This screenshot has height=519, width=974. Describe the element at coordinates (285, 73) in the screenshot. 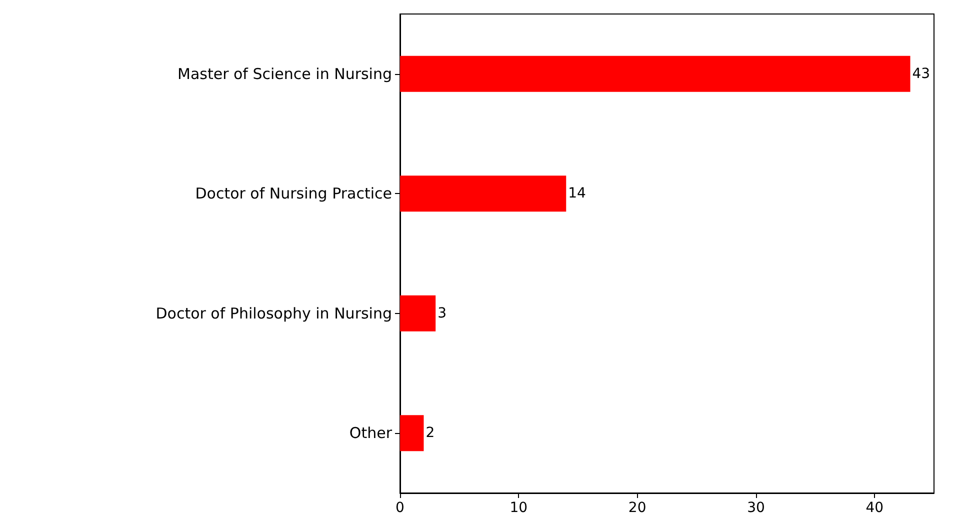

I see `y-tick-label: Master of Science in Nursing` at that location.